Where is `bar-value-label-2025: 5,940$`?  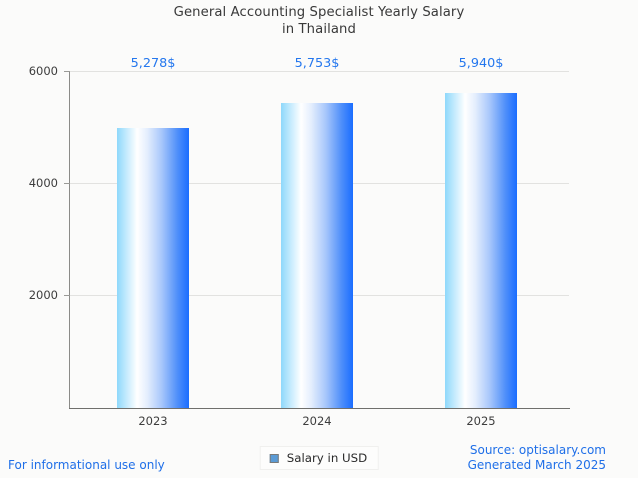
bar-value-label-2025: 5,940$ is located at coordinates (481, 63).